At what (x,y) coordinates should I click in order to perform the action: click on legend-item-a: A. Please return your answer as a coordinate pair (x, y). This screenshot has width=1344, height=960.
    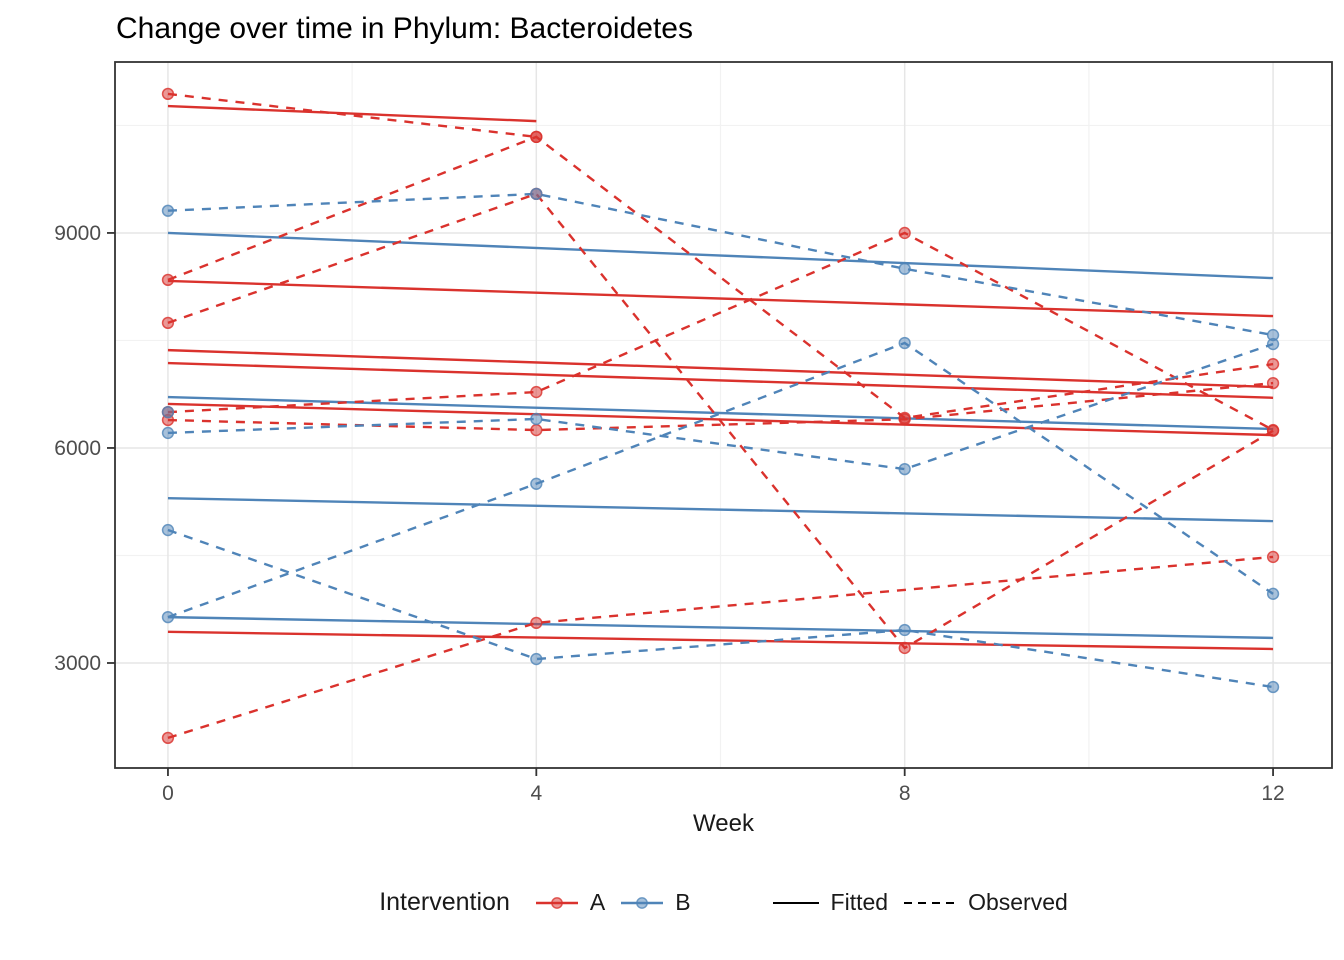
    Looking at the image, I should click on (569, 902).